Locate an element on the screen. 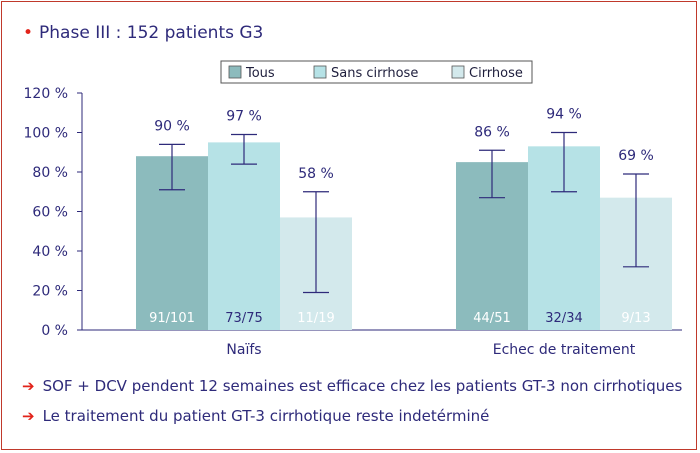  count-label: 91/101 is located at coordinates (172, 318).